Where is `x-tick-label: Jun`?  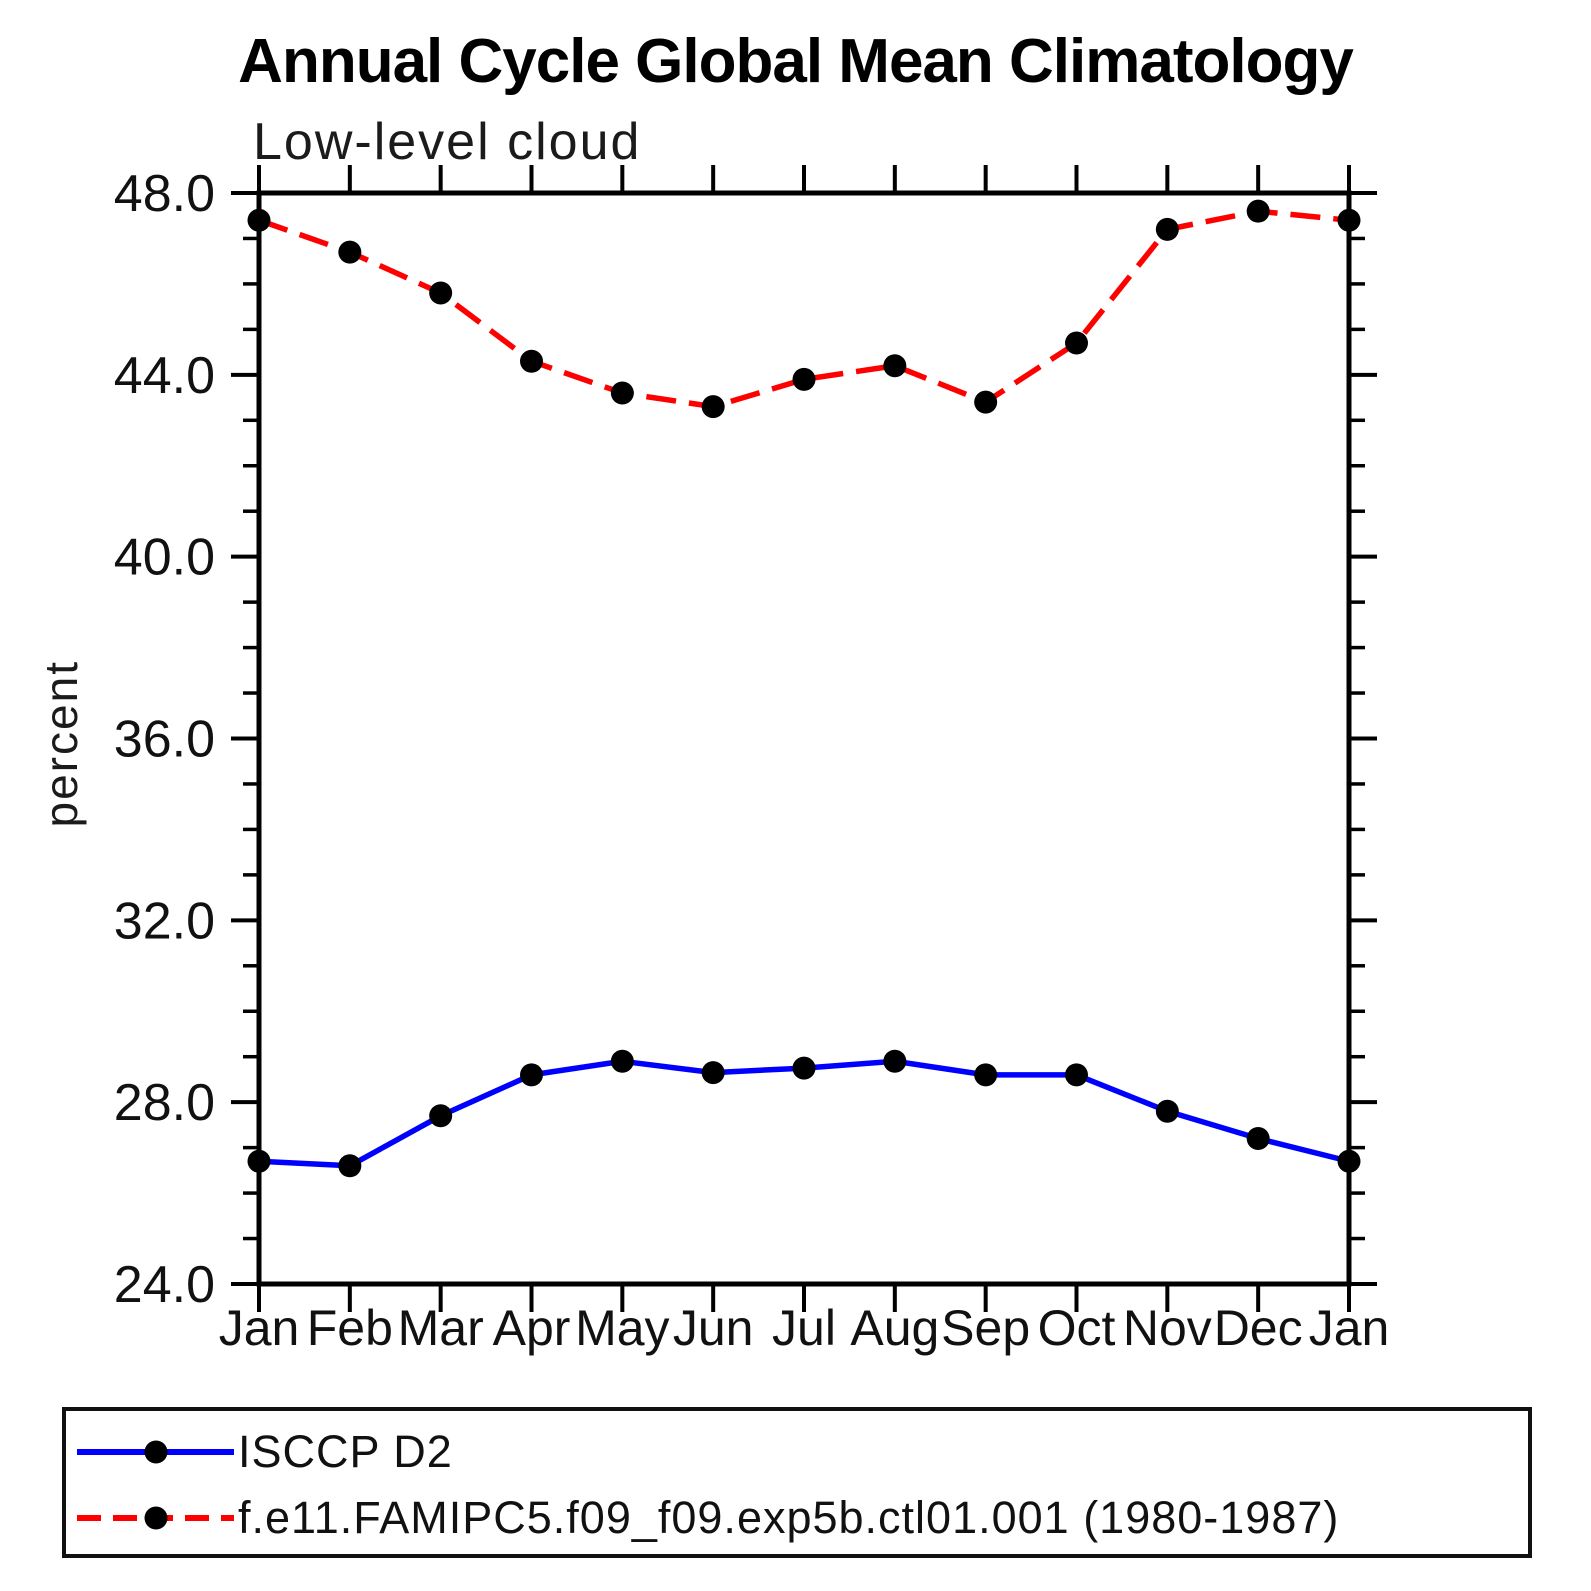 x-tick-label: Jun is located at coordinates (713, 1328).